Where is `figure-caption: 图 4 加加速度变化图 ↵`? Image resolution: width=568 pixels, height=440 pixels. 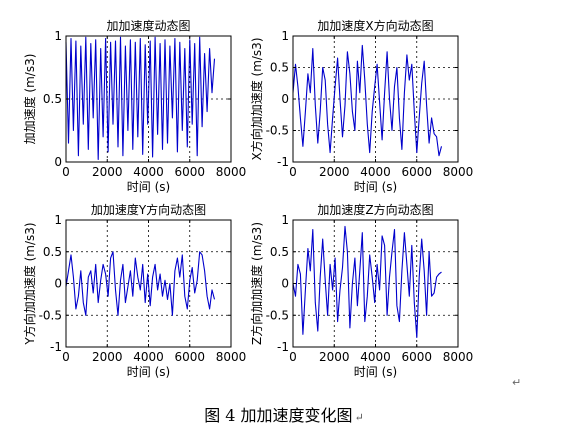
figure-caption: 图 4 加加速度变化图 ↵ is located at coordinates (284, 414).